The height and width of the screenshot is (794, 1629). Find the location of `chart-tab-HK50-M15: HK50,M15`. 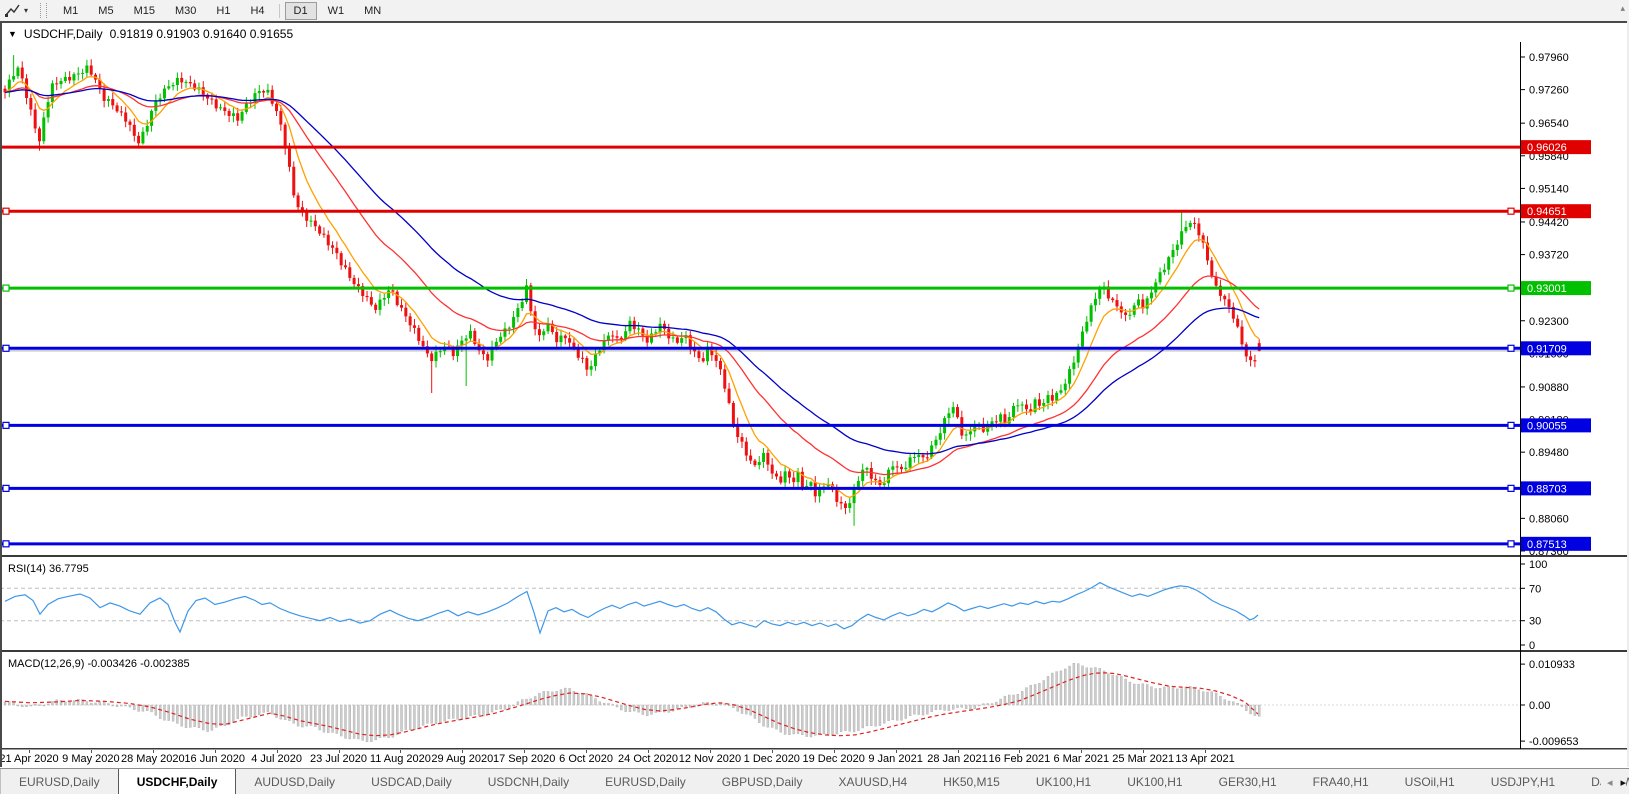

chart-tab-HK50-M15: HK50,M15 is located at coordinates (971, 782).